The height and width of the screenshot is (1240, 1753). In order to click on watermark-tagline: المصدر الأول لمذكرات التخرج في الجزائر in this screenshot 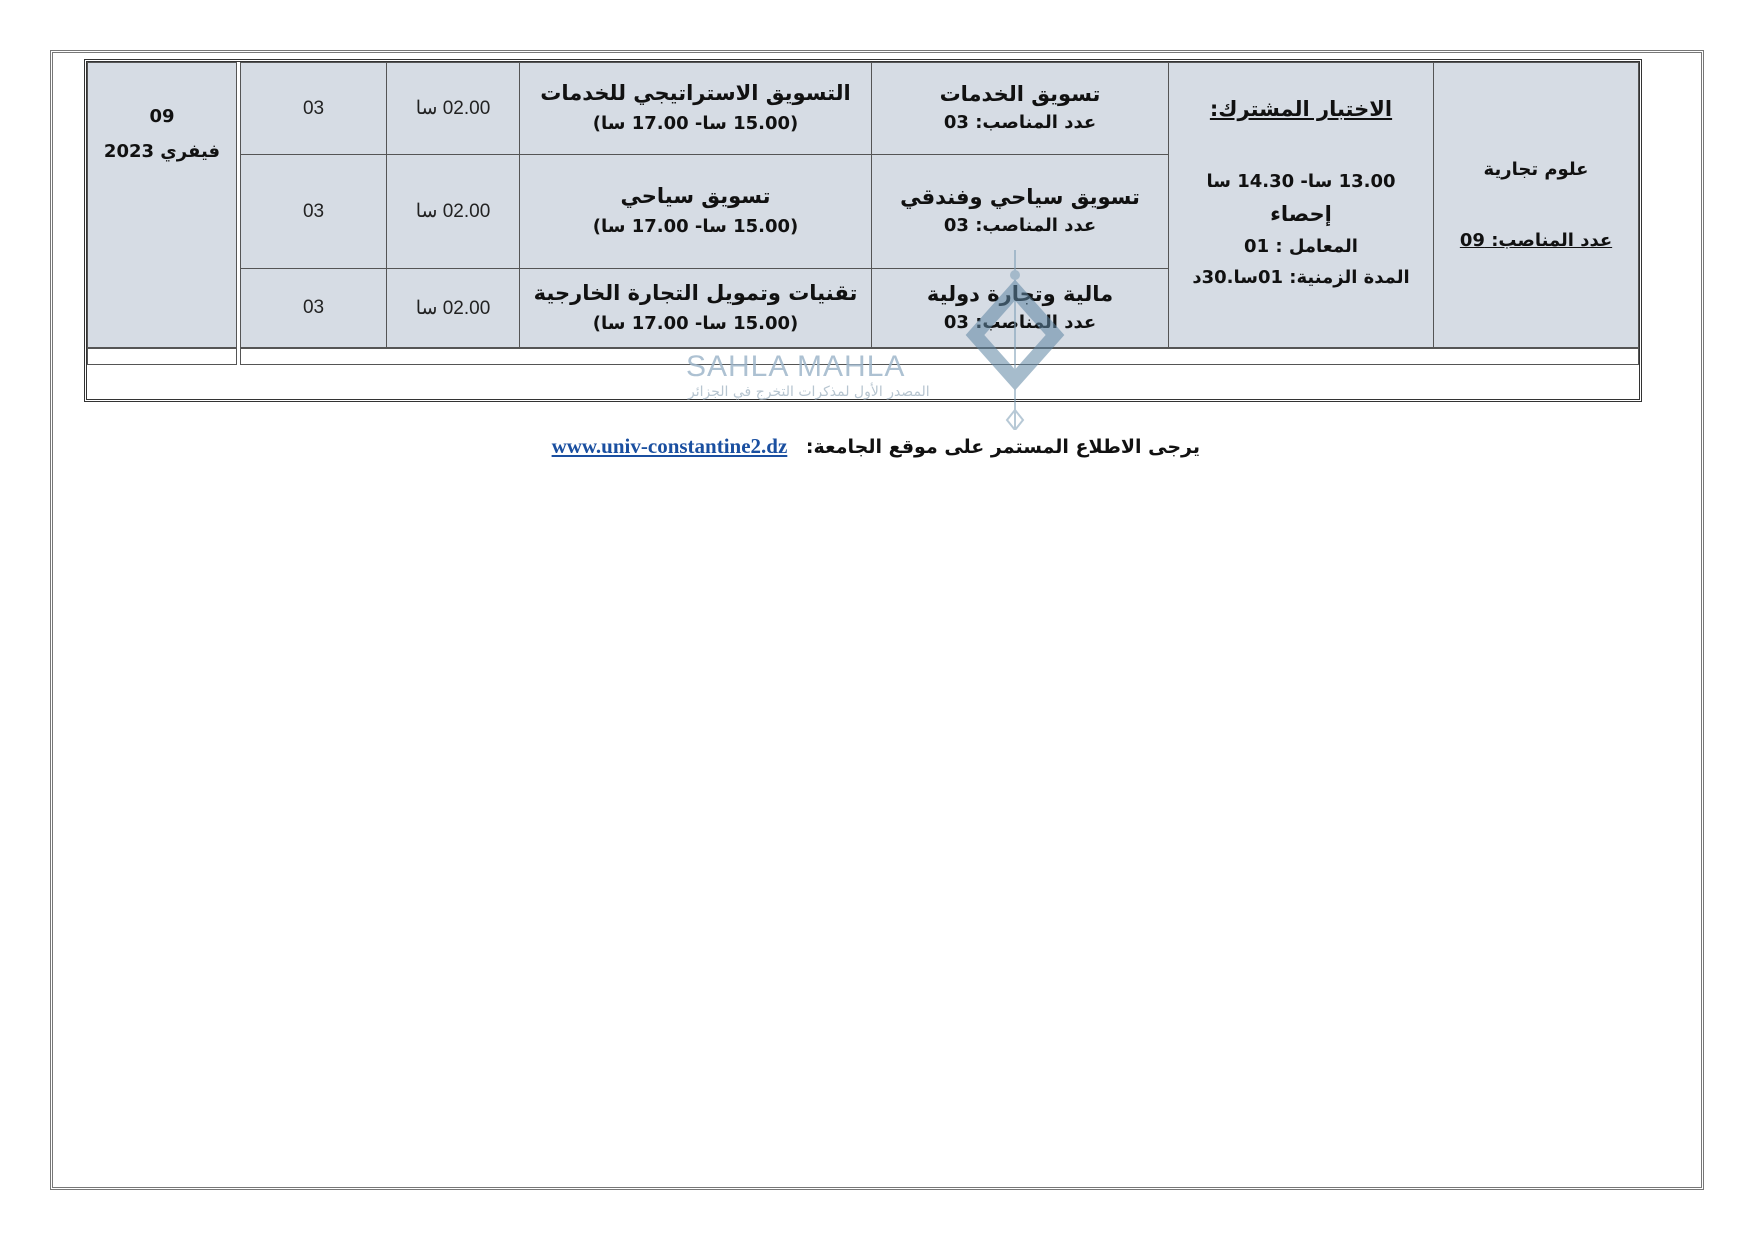, I will do `click(809, 392)`.